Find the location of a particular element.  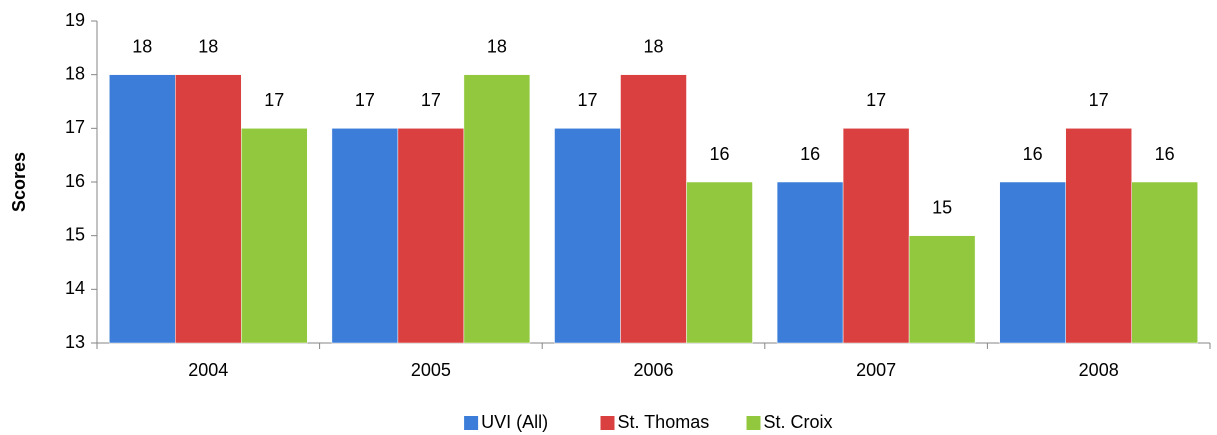

y-tick-label: 15 is located at coordinates (75, 234).